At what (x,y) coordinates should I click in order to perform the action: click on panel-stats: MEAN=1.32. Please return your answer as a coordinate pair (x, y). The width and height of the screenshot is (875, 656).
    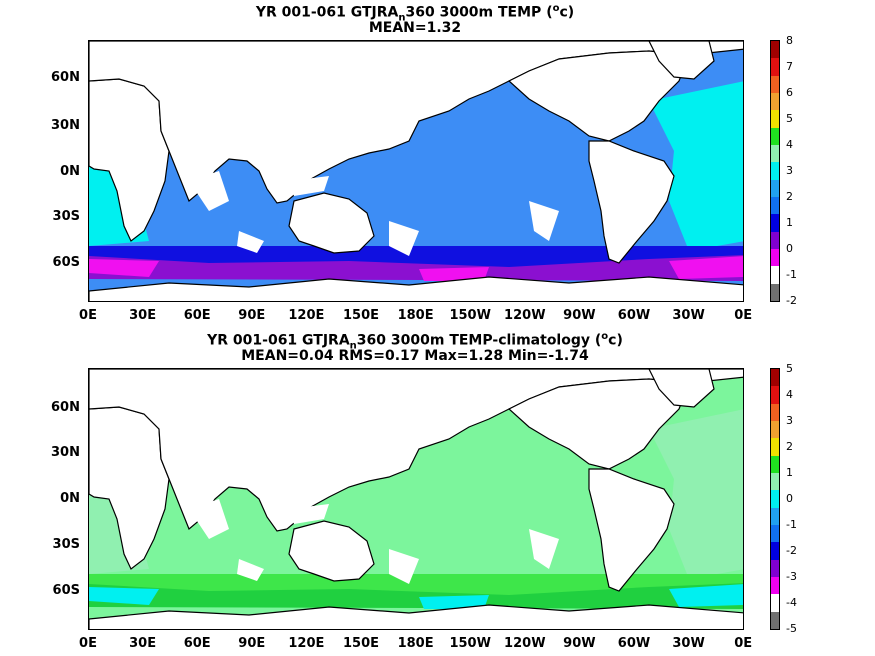
    Looking at the image, I should click on (415, 28).